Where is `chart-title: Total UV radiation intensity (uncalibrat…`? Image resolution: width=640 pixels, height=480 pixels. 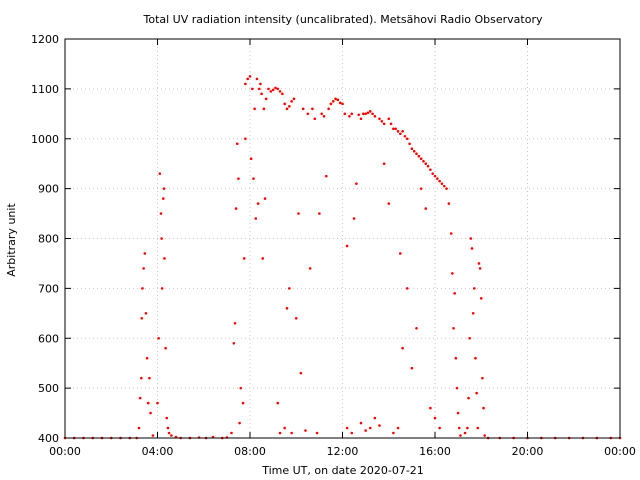 chart-title: Total UV radiation intensity (uncalibrat… is located at coordinates (343, 19).